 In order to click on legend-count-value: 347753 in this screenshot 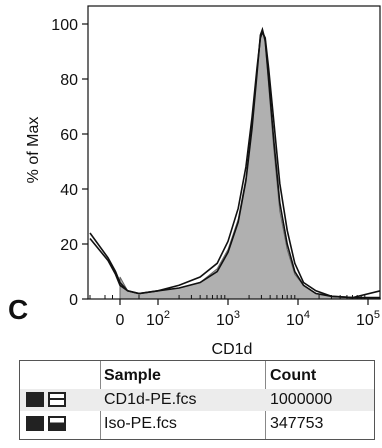, I will do `click(297, 423)`.